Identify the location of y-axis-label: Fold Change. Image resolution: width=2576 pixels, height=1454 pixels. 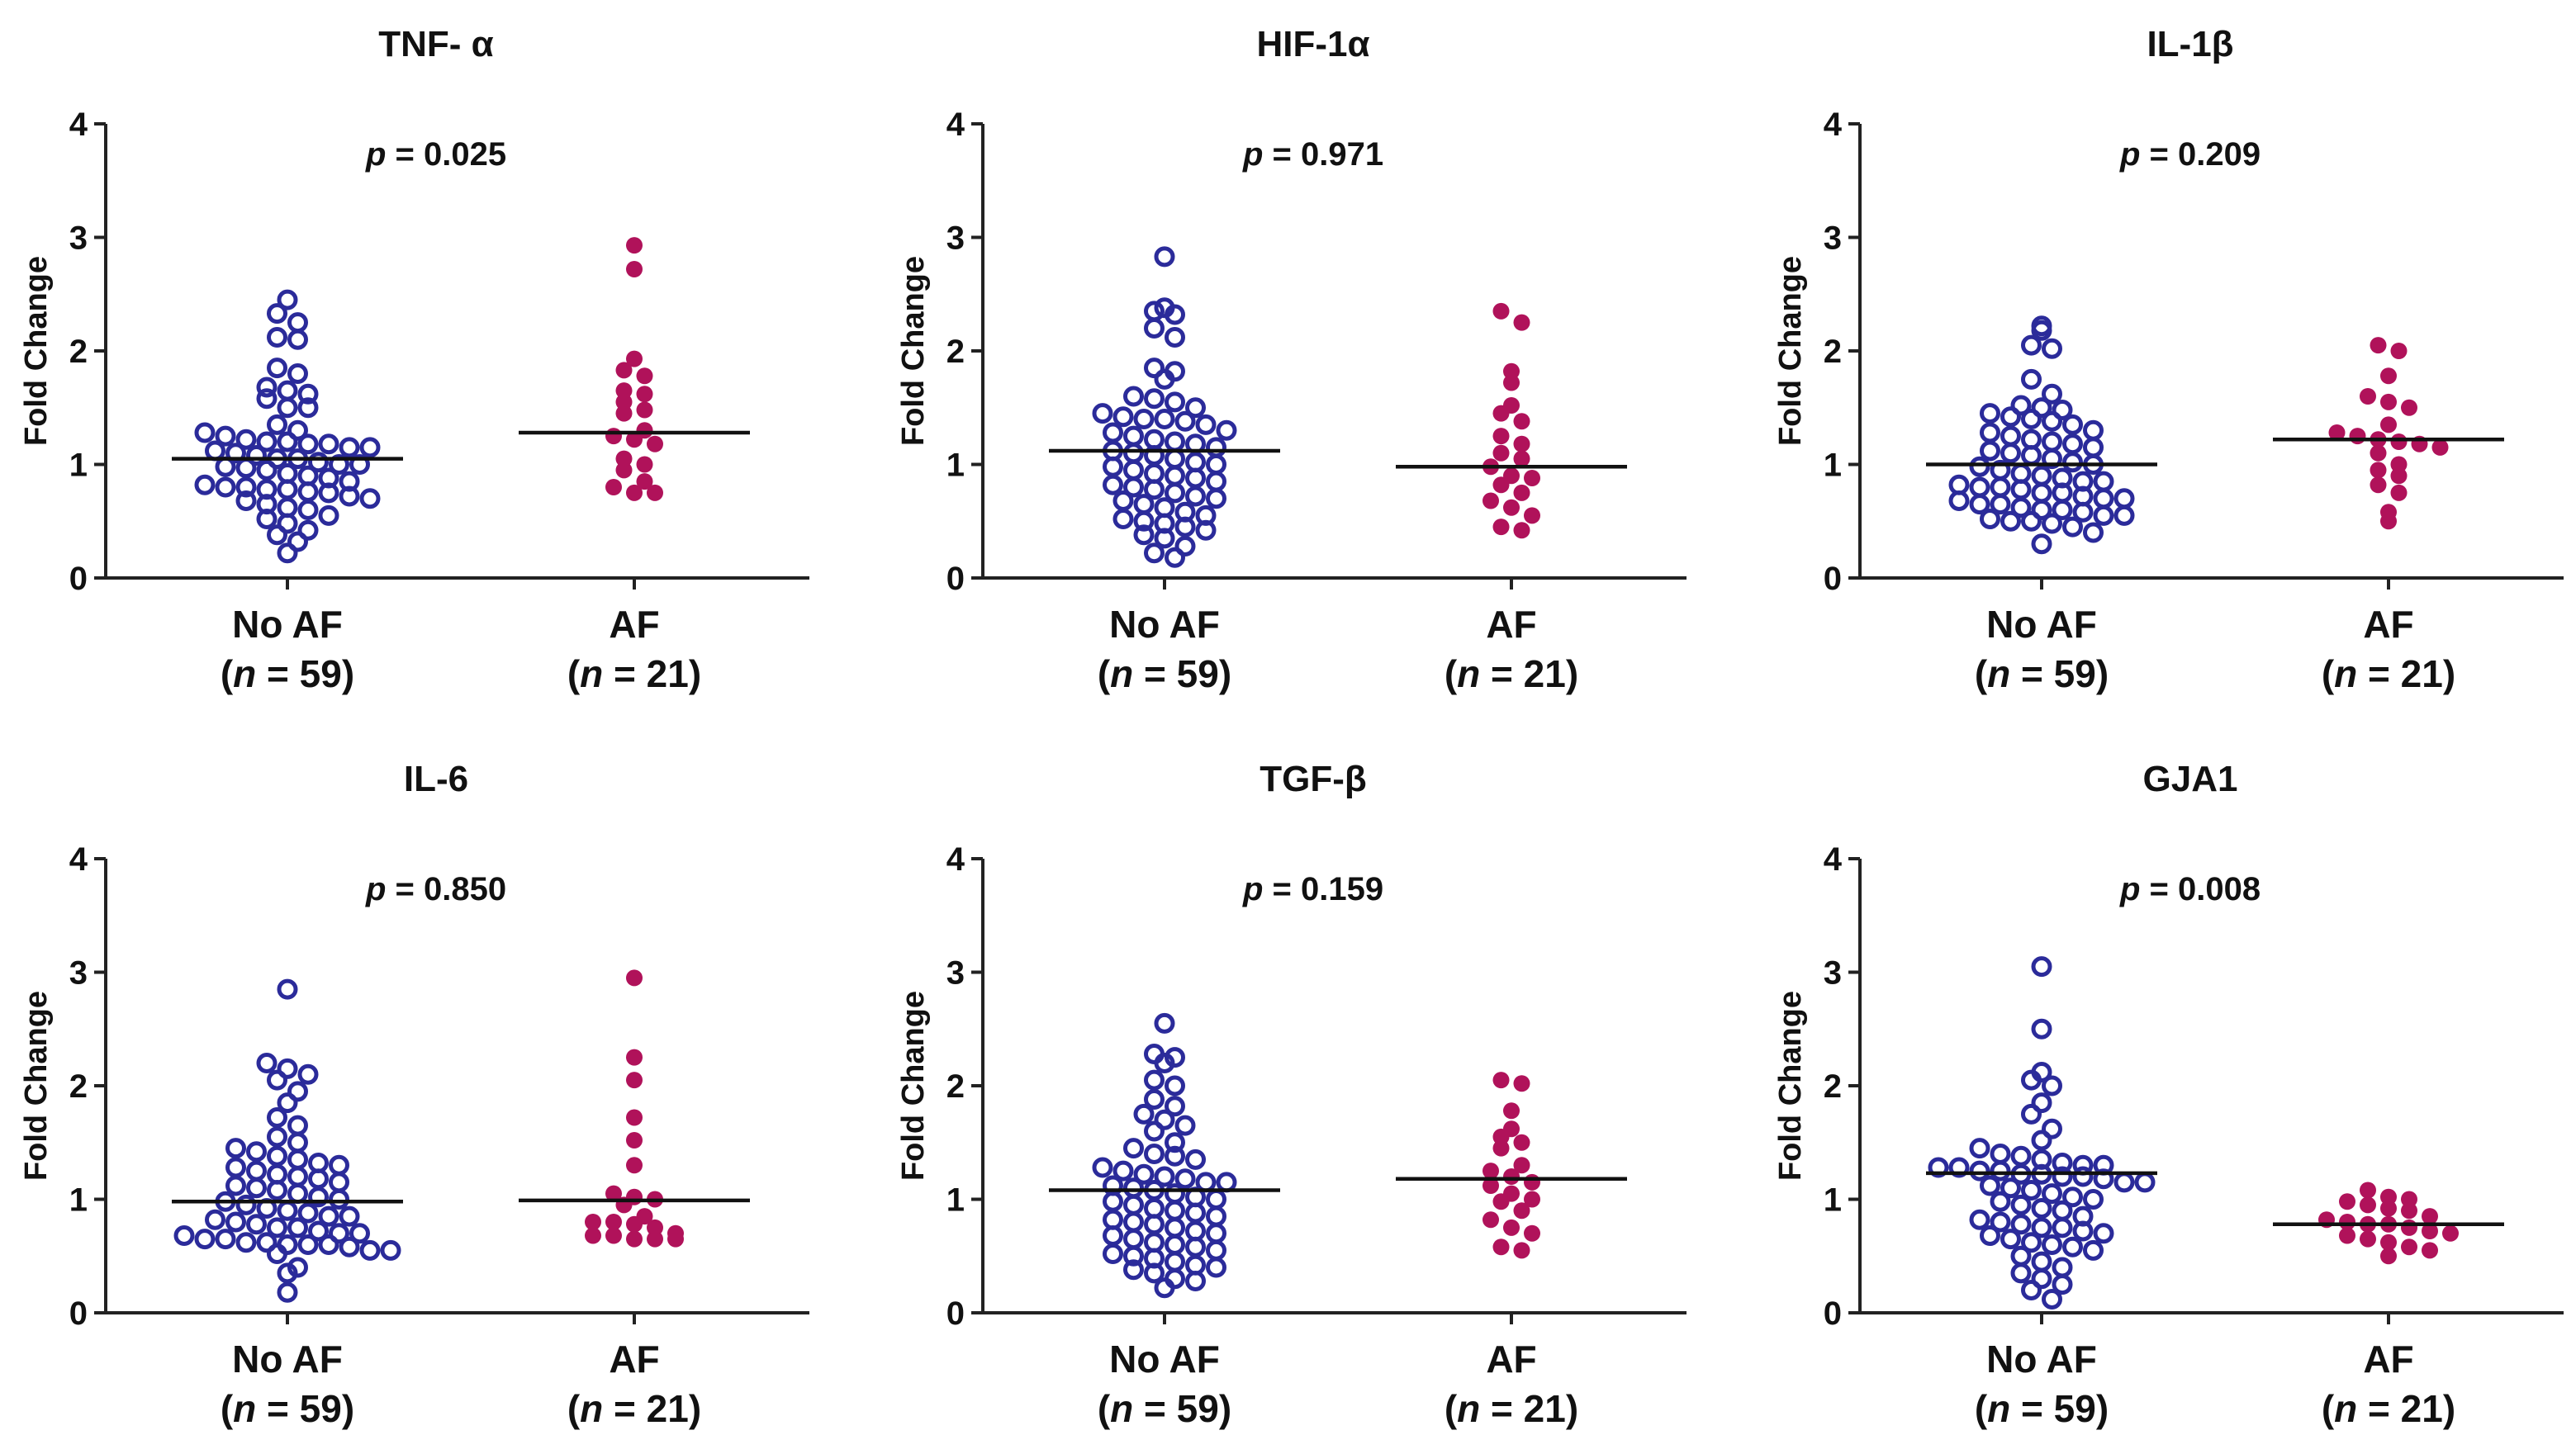
(913, 1086).